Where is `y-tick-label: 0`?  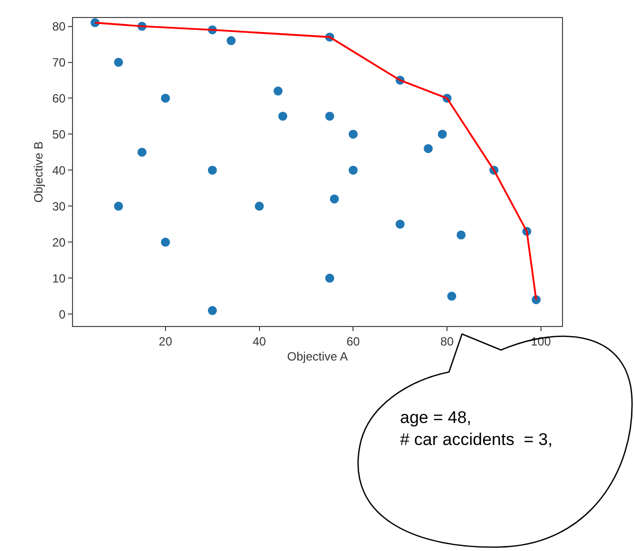 y-tick-label: 0 is located at coordinates (62, 314).